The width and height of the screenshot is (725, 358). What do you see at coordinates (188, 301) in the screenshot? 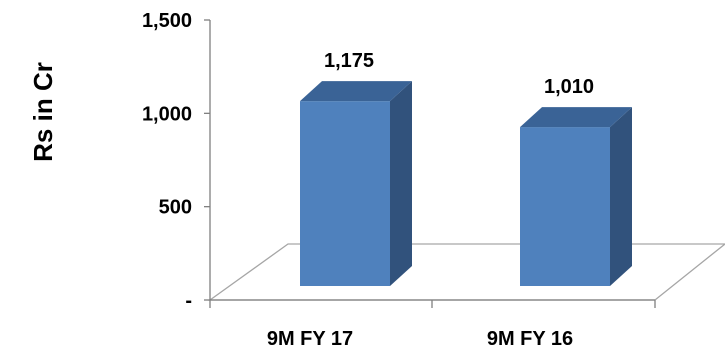
I see `y-tick-label: -` at bounding box center [188, 301].